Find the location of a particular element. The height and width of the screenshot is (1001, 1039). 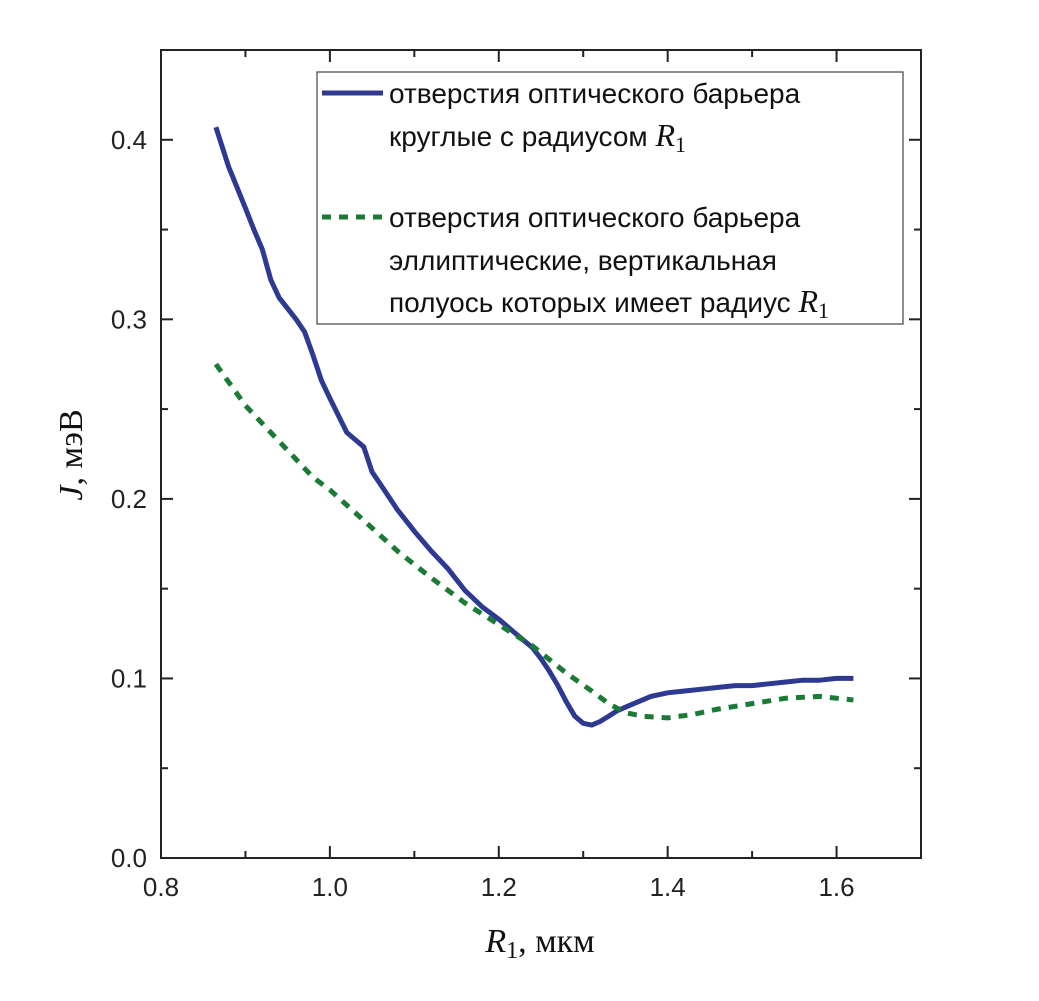

y-axis-title: J, мэВ is located at coordinates (71, 454).